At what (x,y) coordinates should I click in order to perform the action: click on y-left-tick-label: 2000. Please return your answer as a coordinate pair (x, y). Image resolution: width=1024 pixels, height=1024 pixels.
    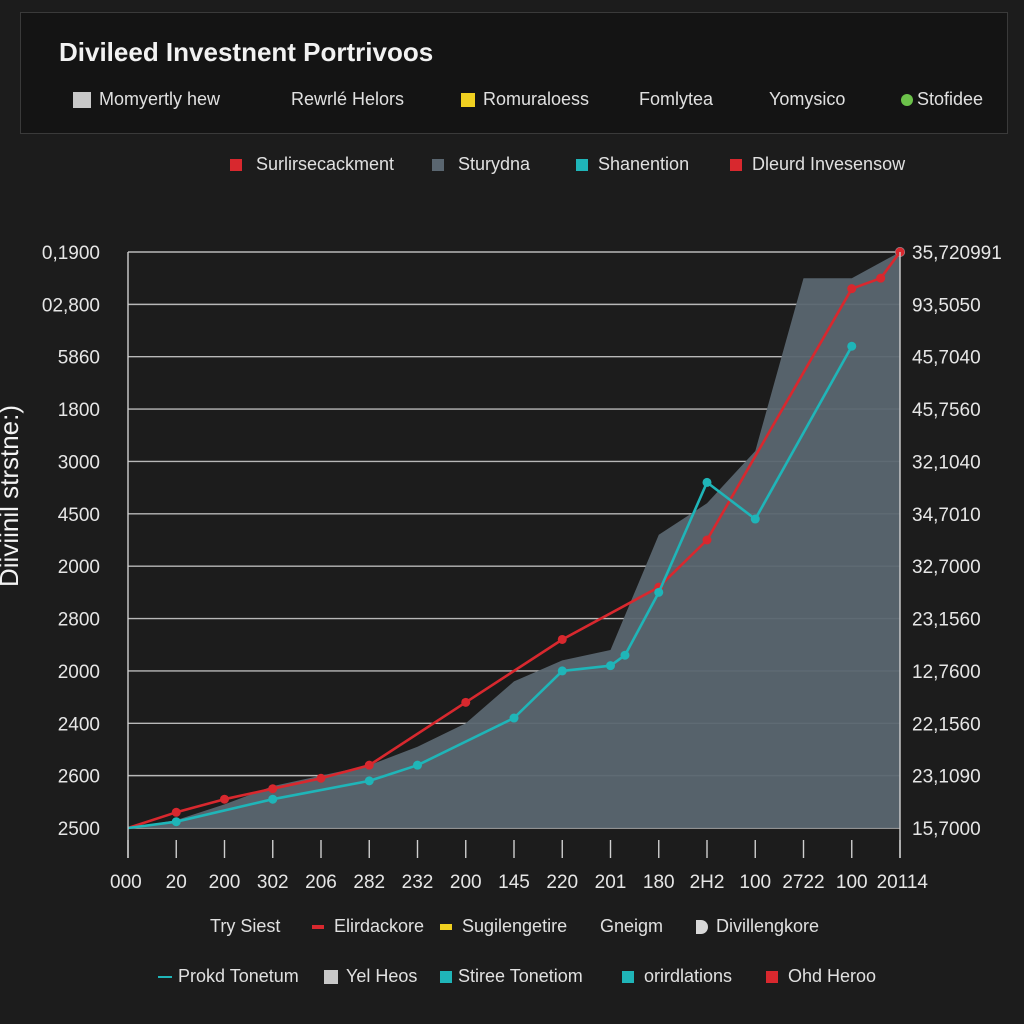
    Looking at the image, I should click on (79, 672).